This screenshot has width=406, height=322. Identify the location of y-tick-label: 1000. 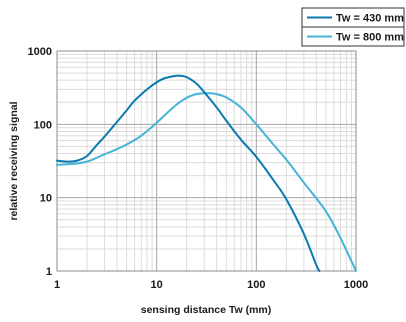
(40, 52).